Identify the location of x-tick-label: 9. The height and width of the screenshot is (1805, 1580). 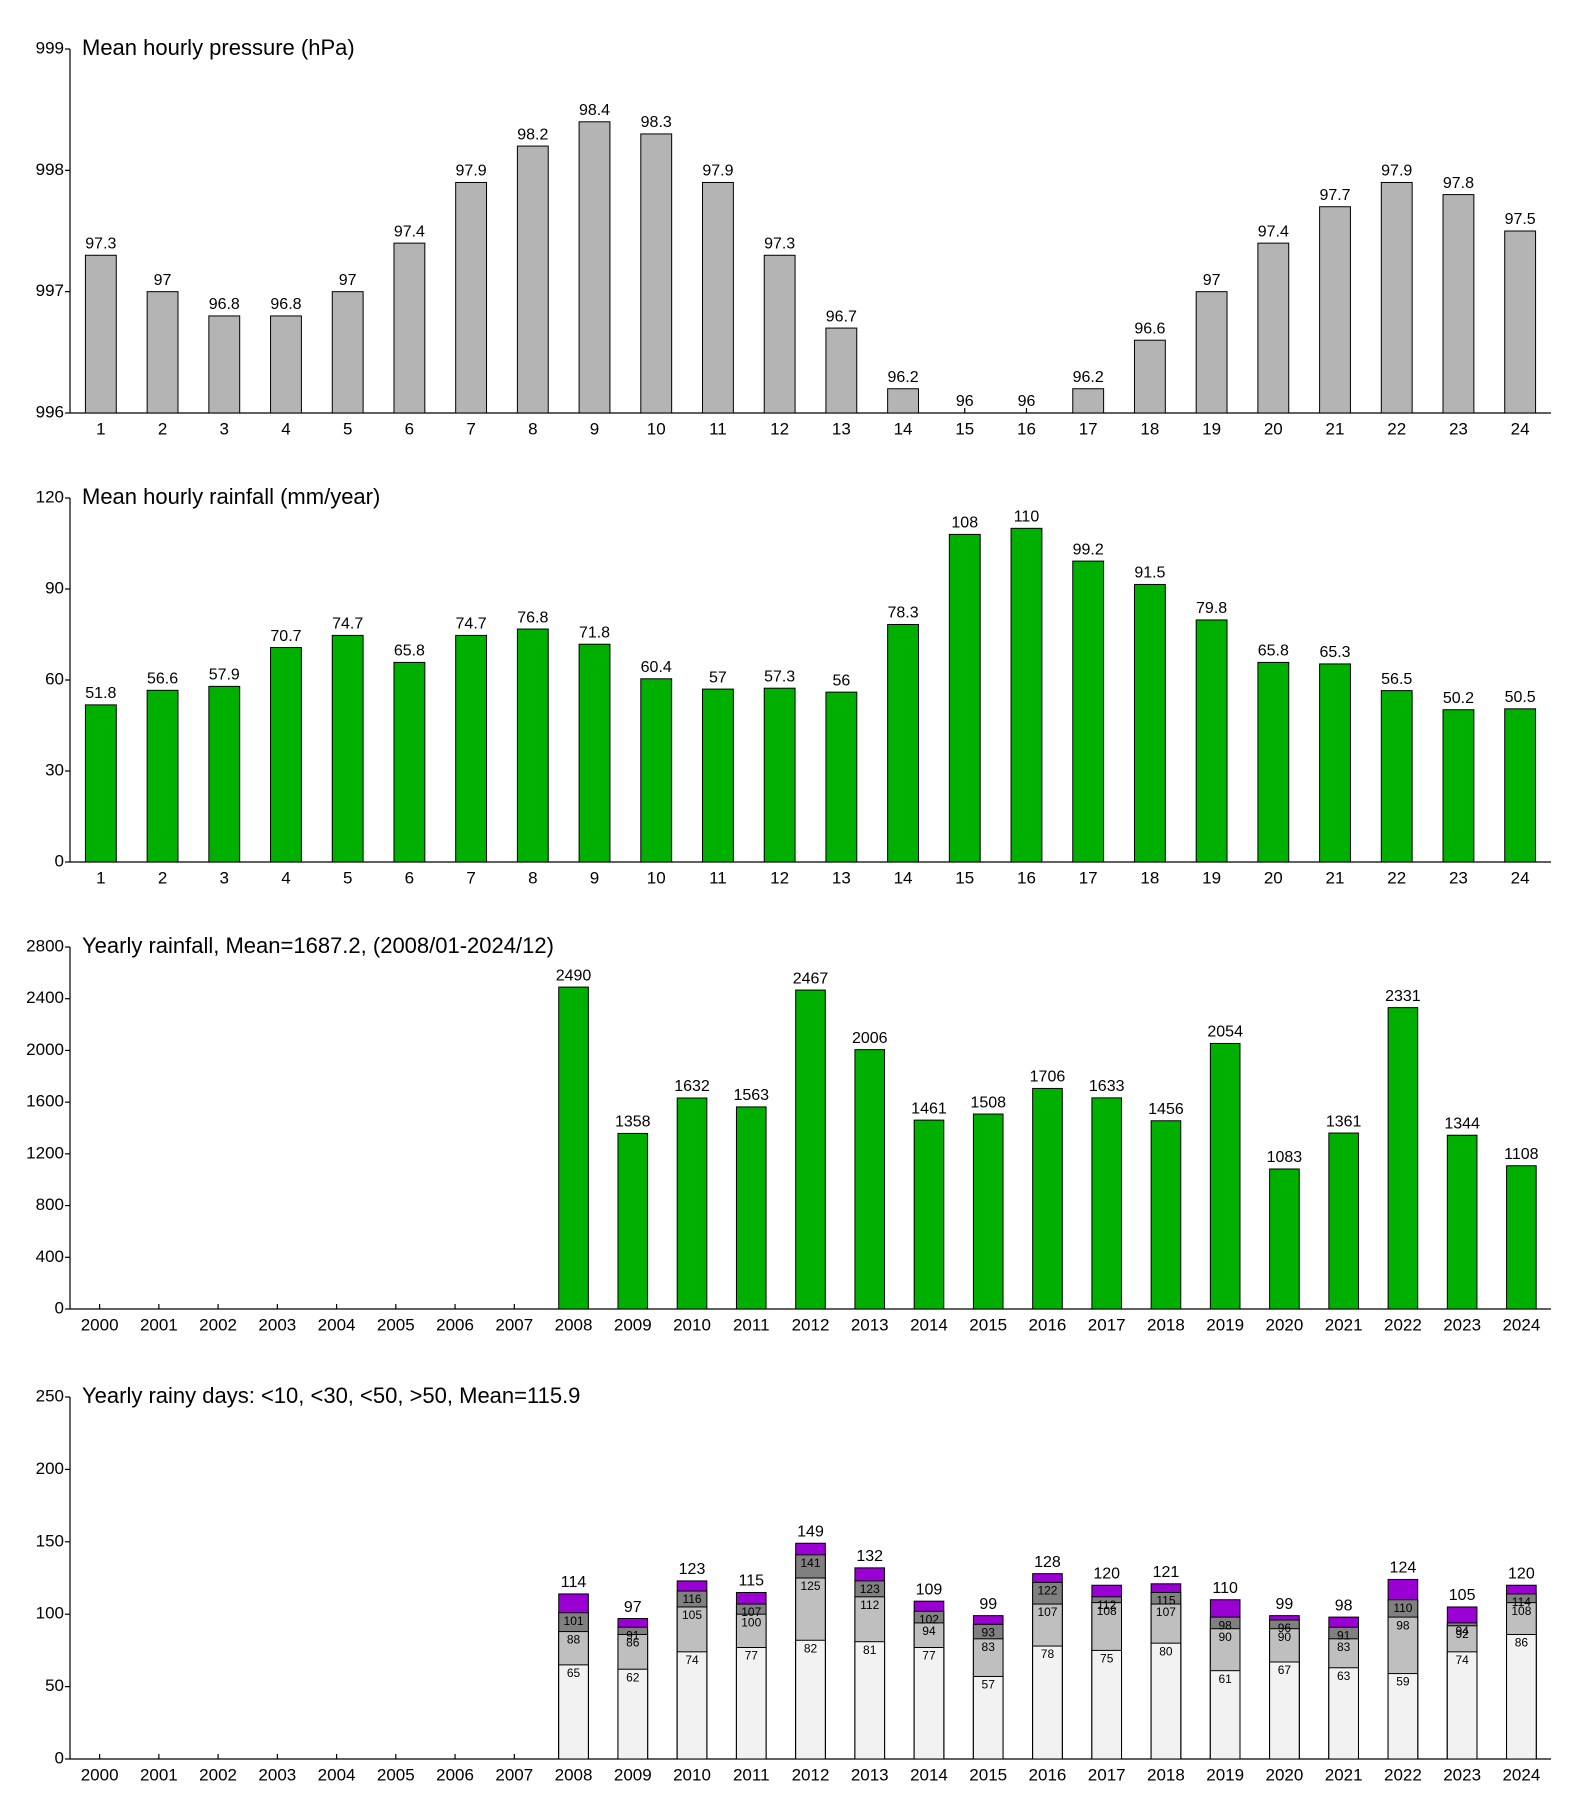
(594, 428).